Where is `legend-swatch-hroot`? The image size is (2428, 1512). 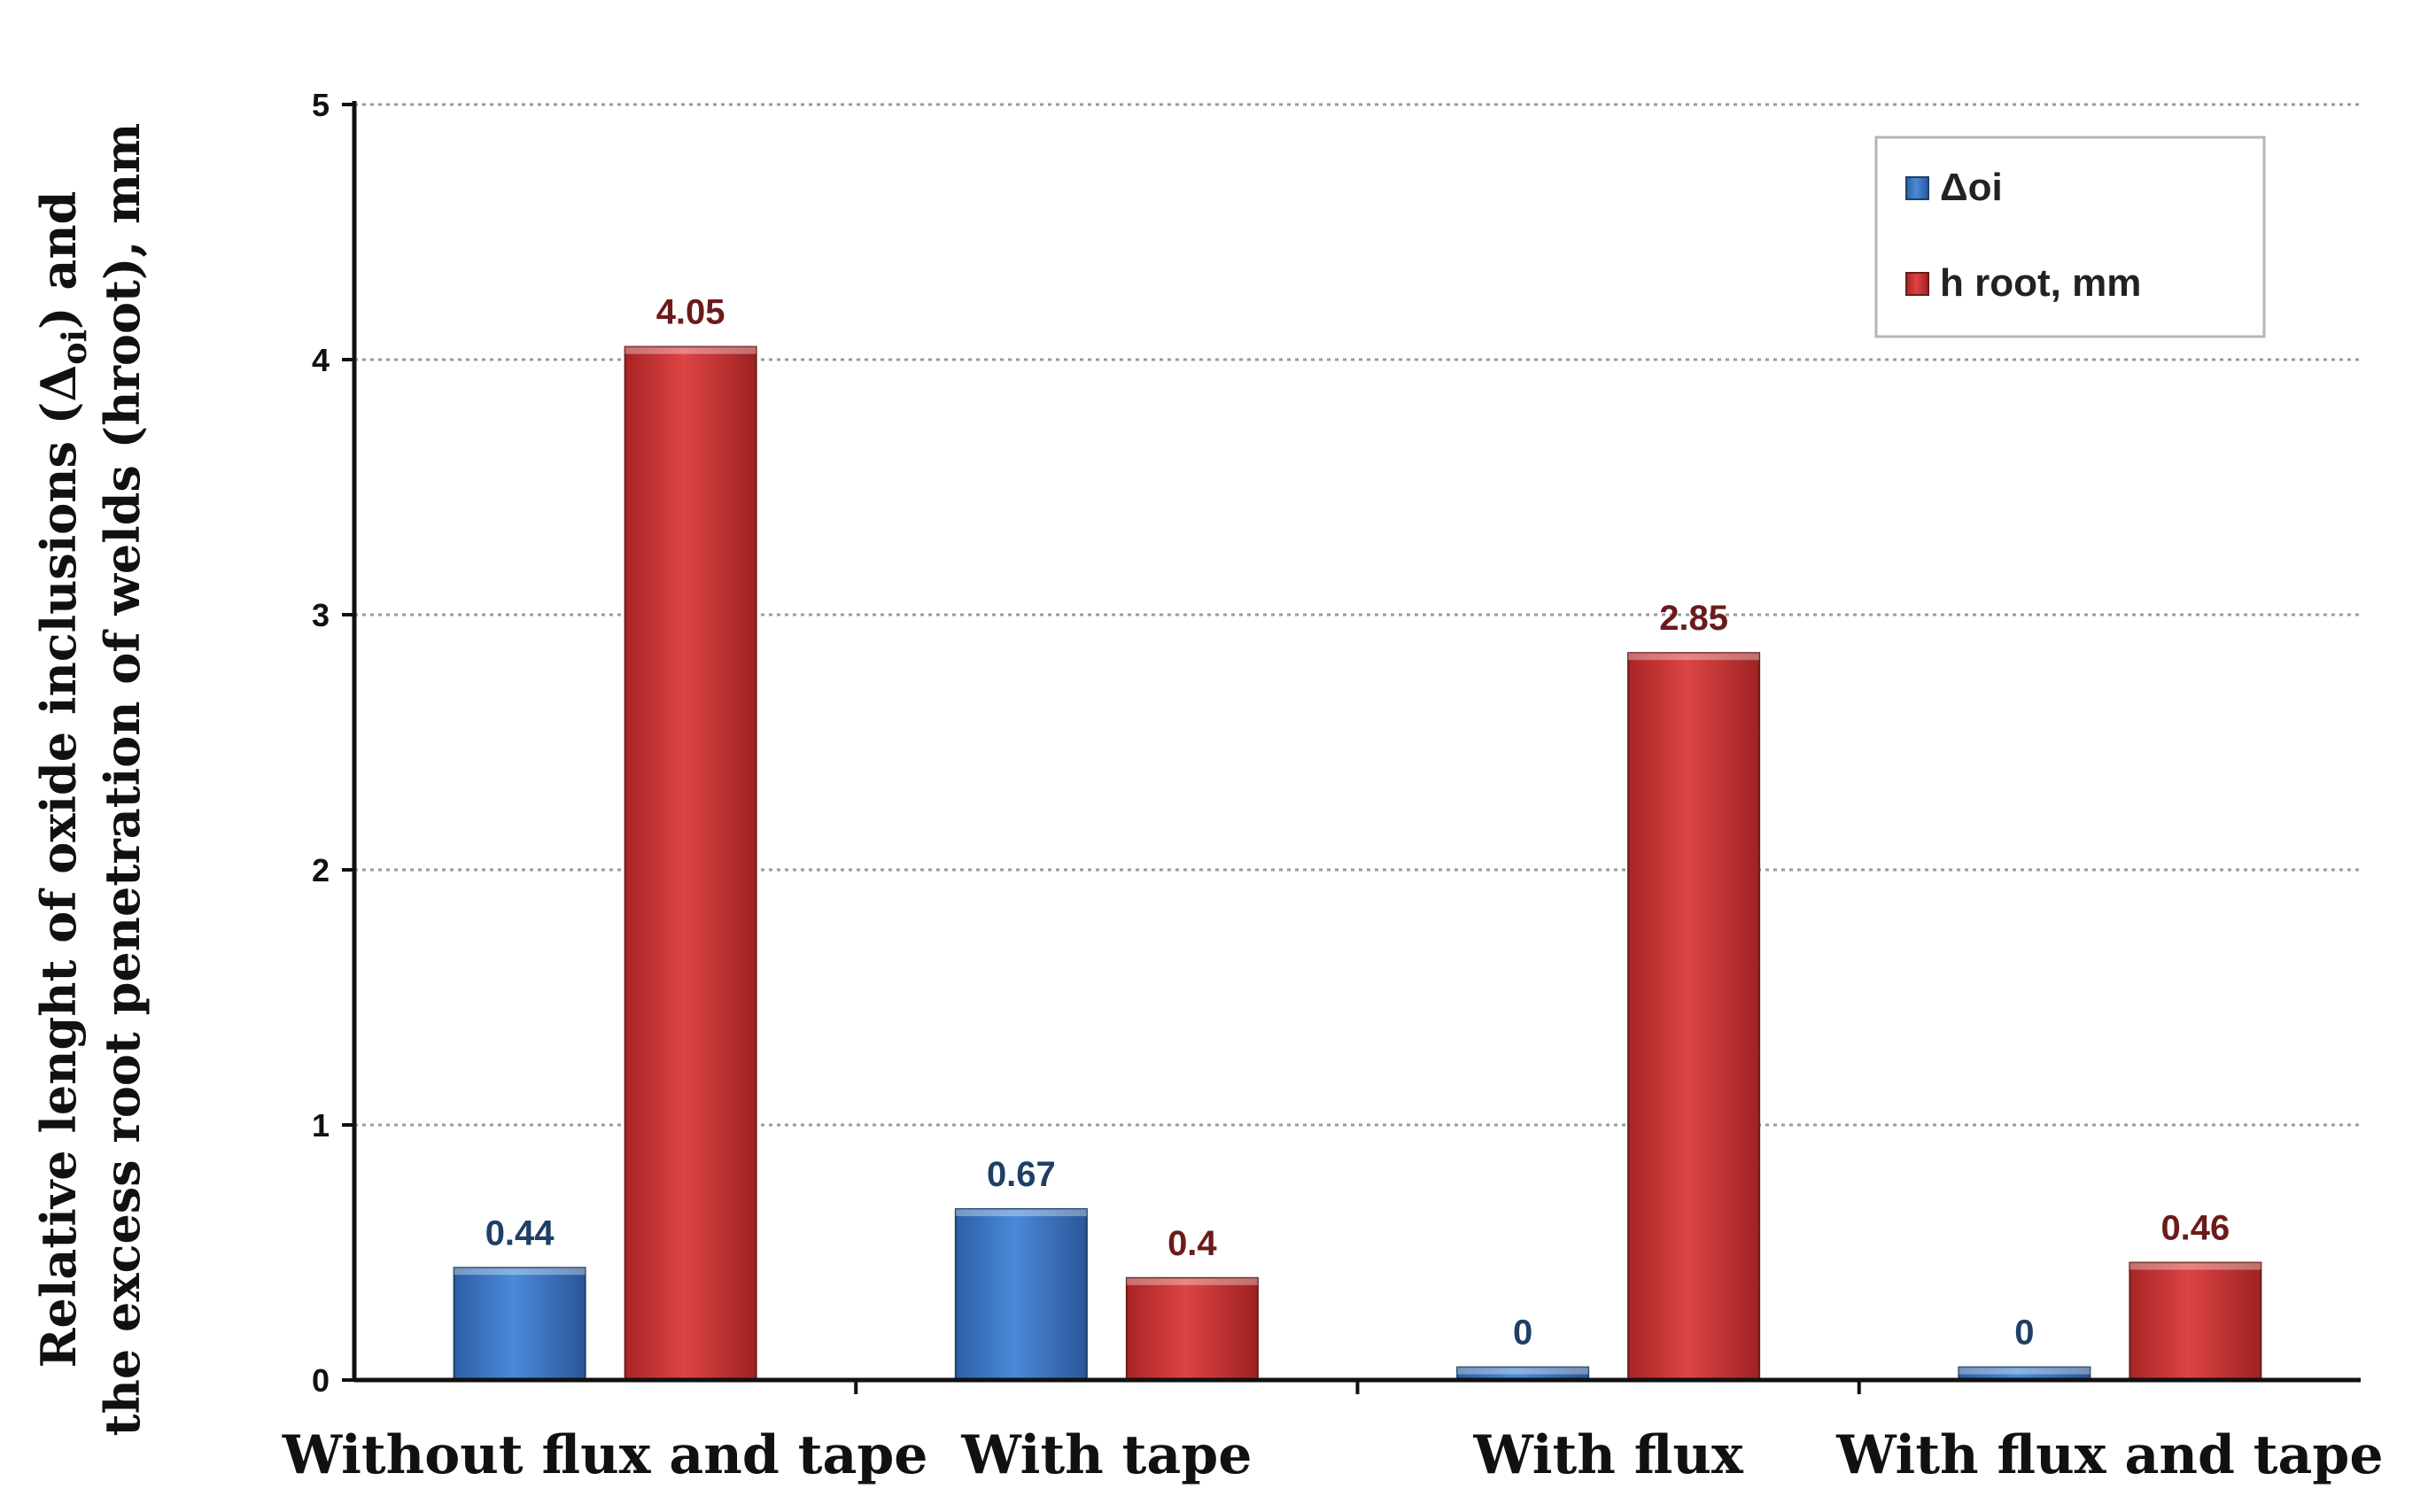 legend-swatch-hroot is located at coordinates (1917, 284).